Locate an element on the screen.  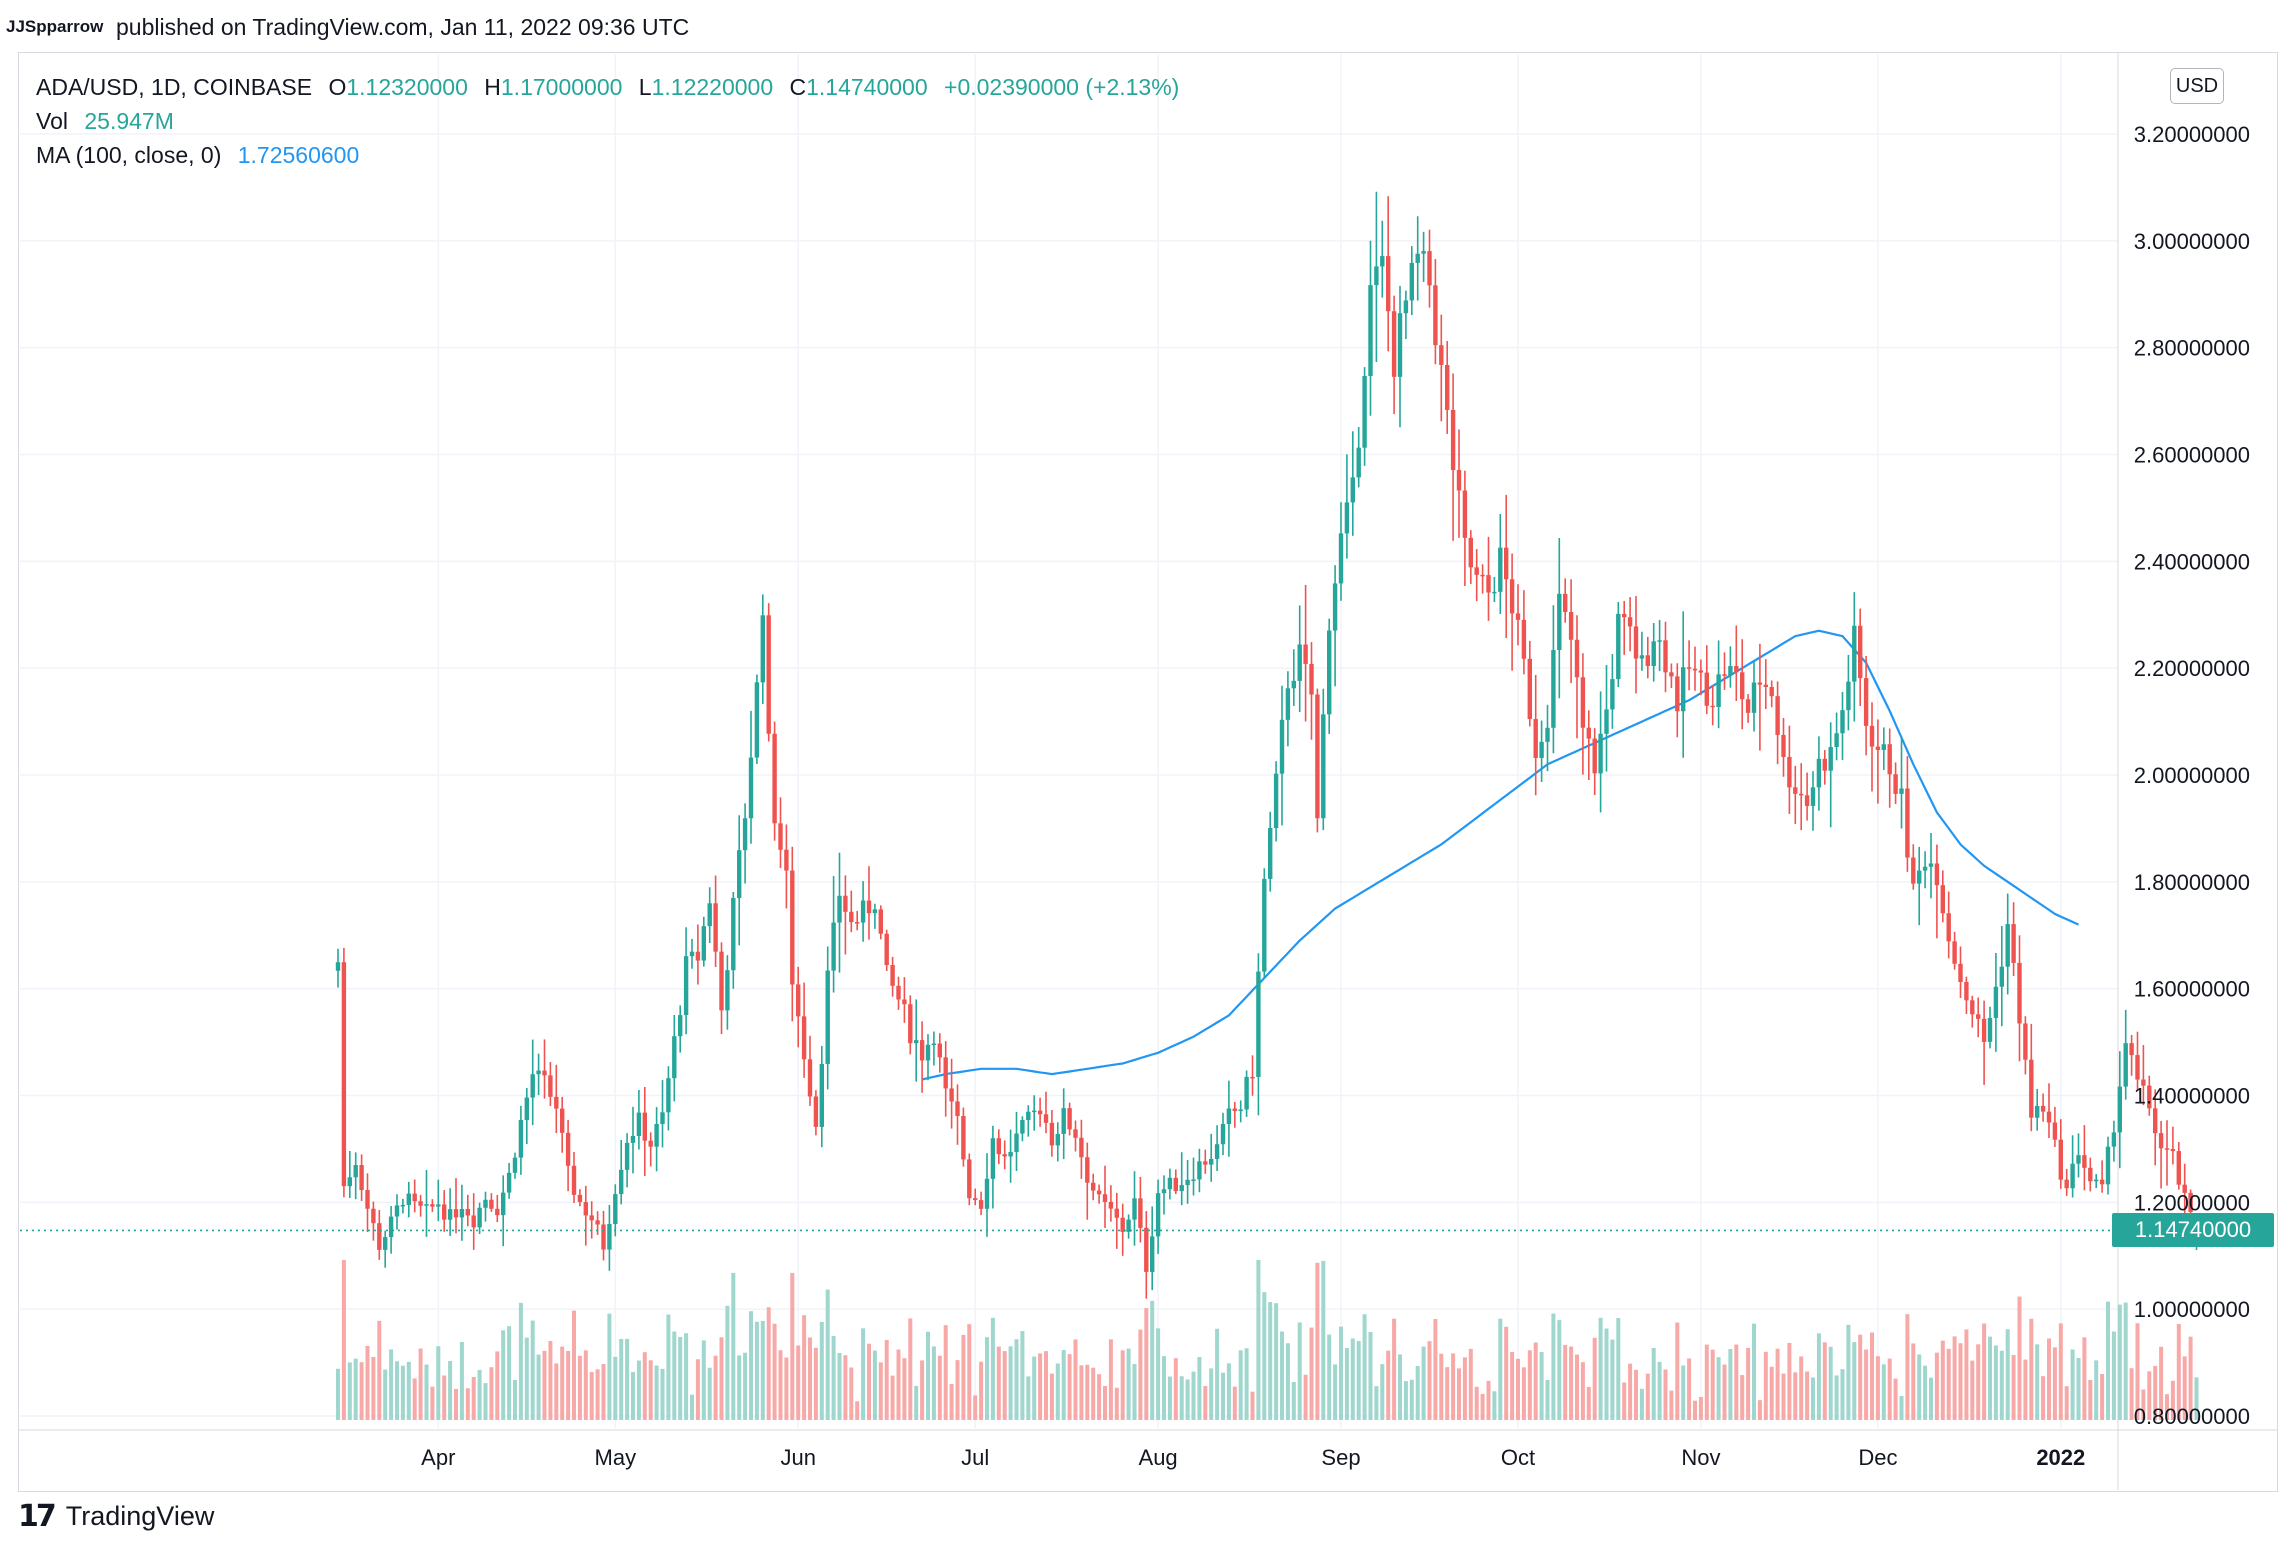
change-value: +0.02390000 (+2.13%) is located at coordinates (1062, 87).